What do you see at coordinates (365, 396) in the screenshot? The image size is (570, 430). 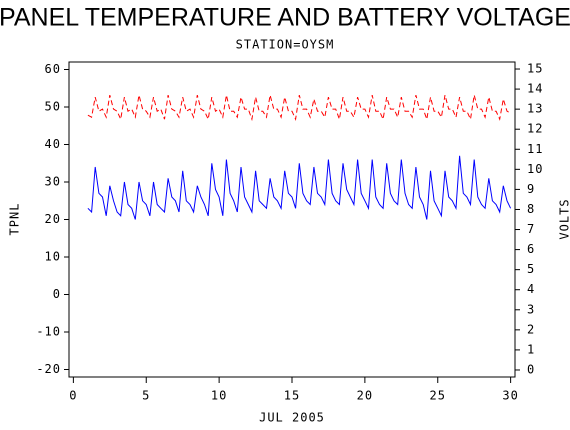 I see `x-tick-label: 20` at bounding box center [365, 396].